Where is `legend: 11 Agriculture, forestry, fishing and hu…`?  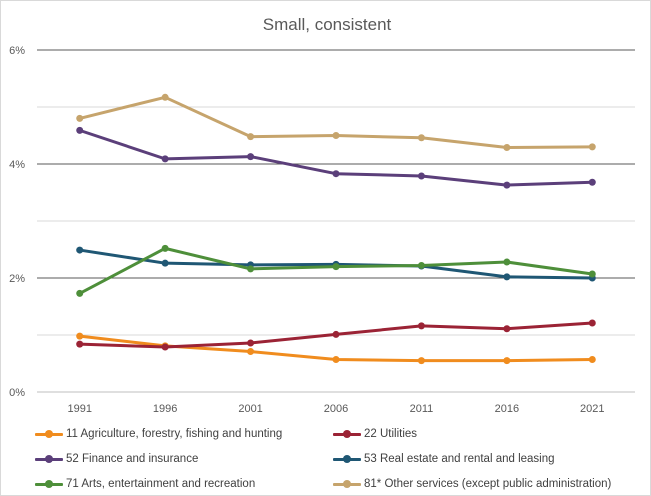 legend: 11 Agriculture, forestry, fishing and hu… is located at coordinates (335, 459).